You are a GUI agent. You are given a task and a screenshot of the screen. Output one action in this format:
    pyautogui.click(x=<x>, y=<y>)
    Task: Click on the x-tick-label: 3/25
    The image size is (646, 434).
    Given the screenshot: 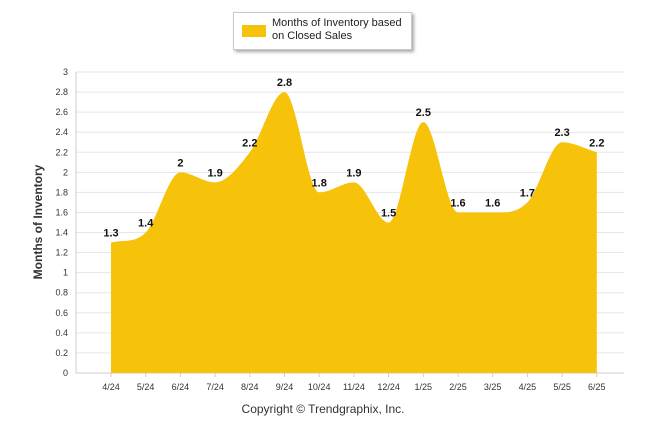 What is the action you would take?
    pyautogui.click(x=493, y=387)
    